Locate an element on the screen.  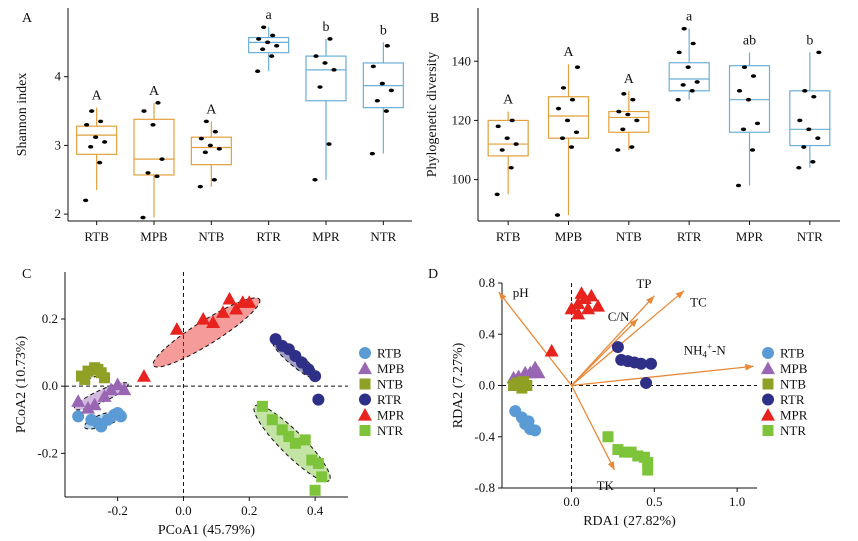
box-RTR is located at coordinates (689, 77).